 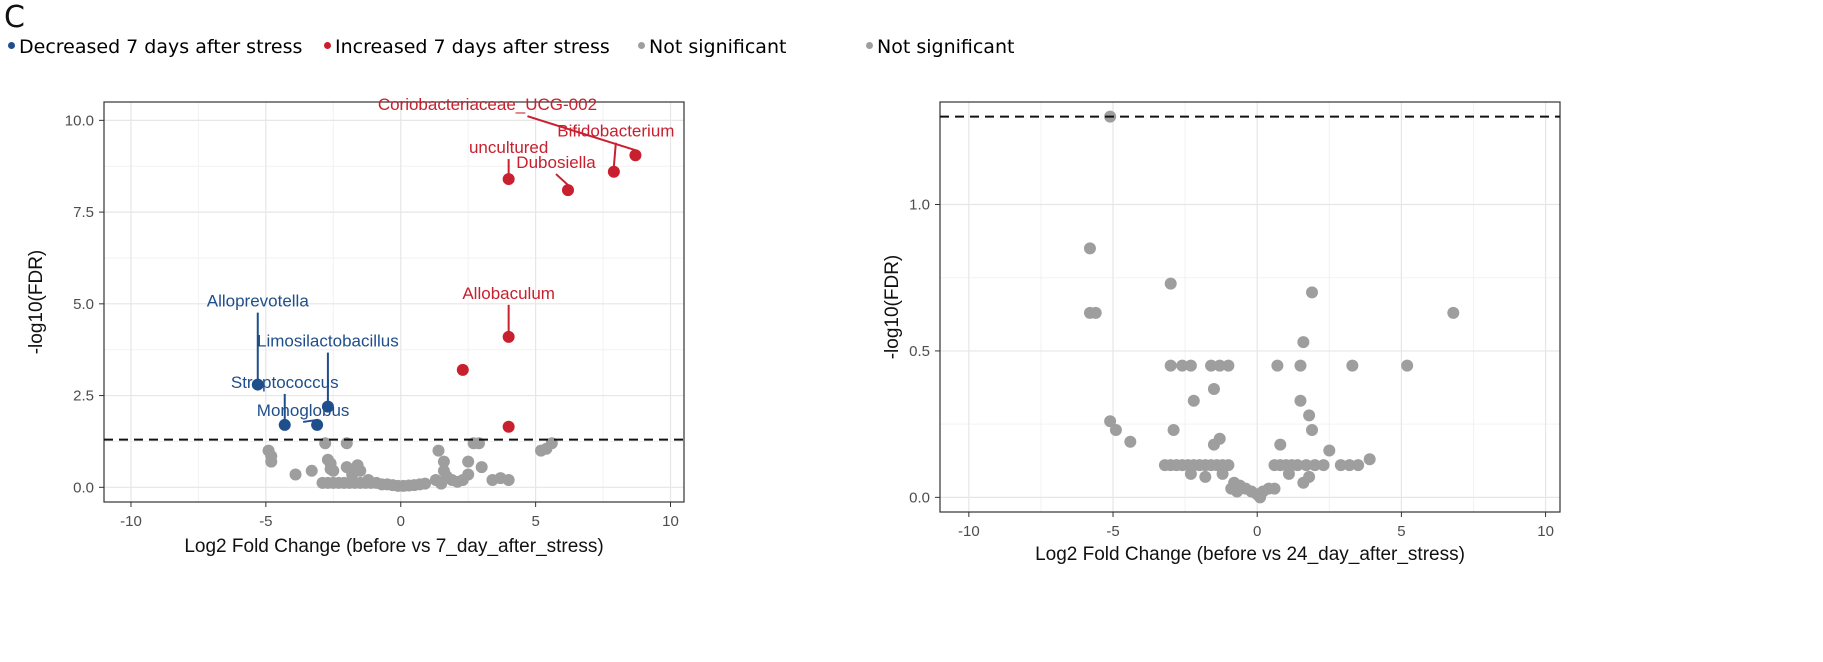 I want to click on point-label: Bifidobacterium, so click(x=615, y=131).